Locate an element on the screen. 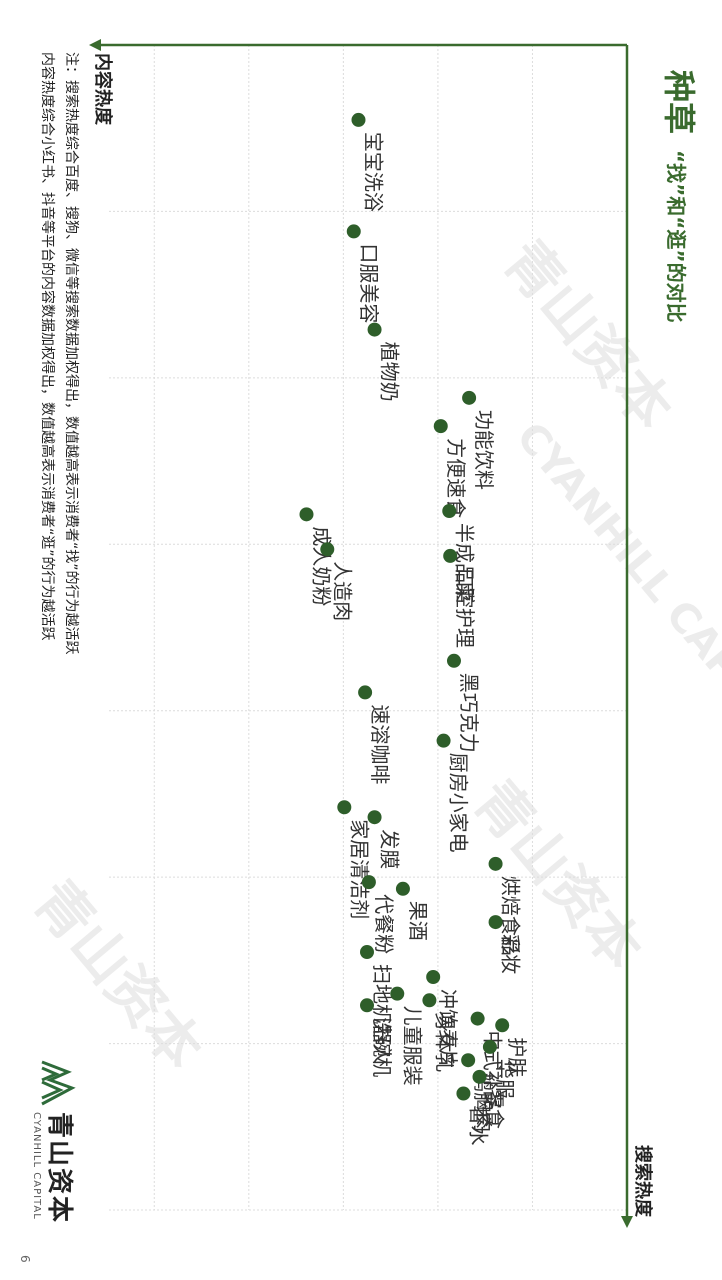 The height and width of the screenshot is (1280, 722). data-point-label: 冲饮麦片 is located at coordinates (448, 1029).